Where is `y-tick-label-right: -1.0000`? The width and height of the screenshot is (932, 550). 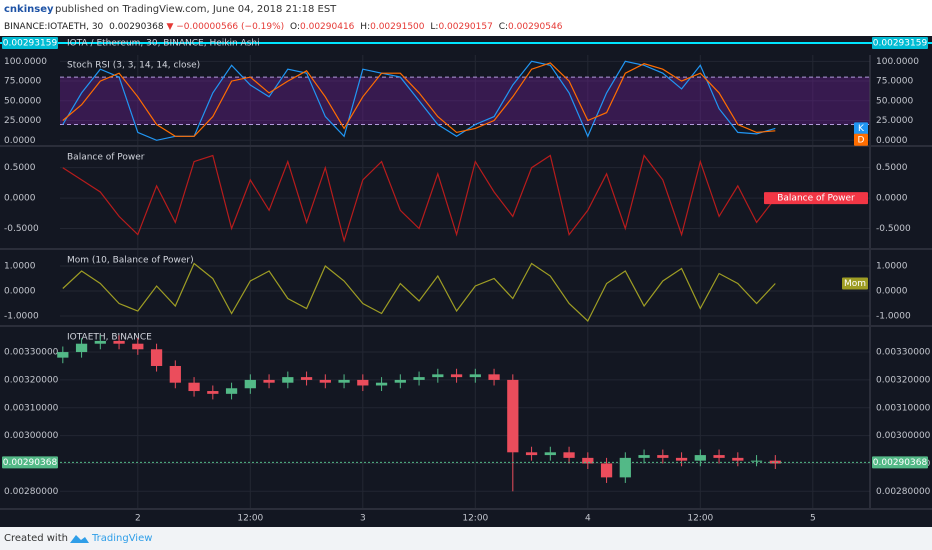
y-tick-label-right: -1.0000 is located at coordinates (893, 317).